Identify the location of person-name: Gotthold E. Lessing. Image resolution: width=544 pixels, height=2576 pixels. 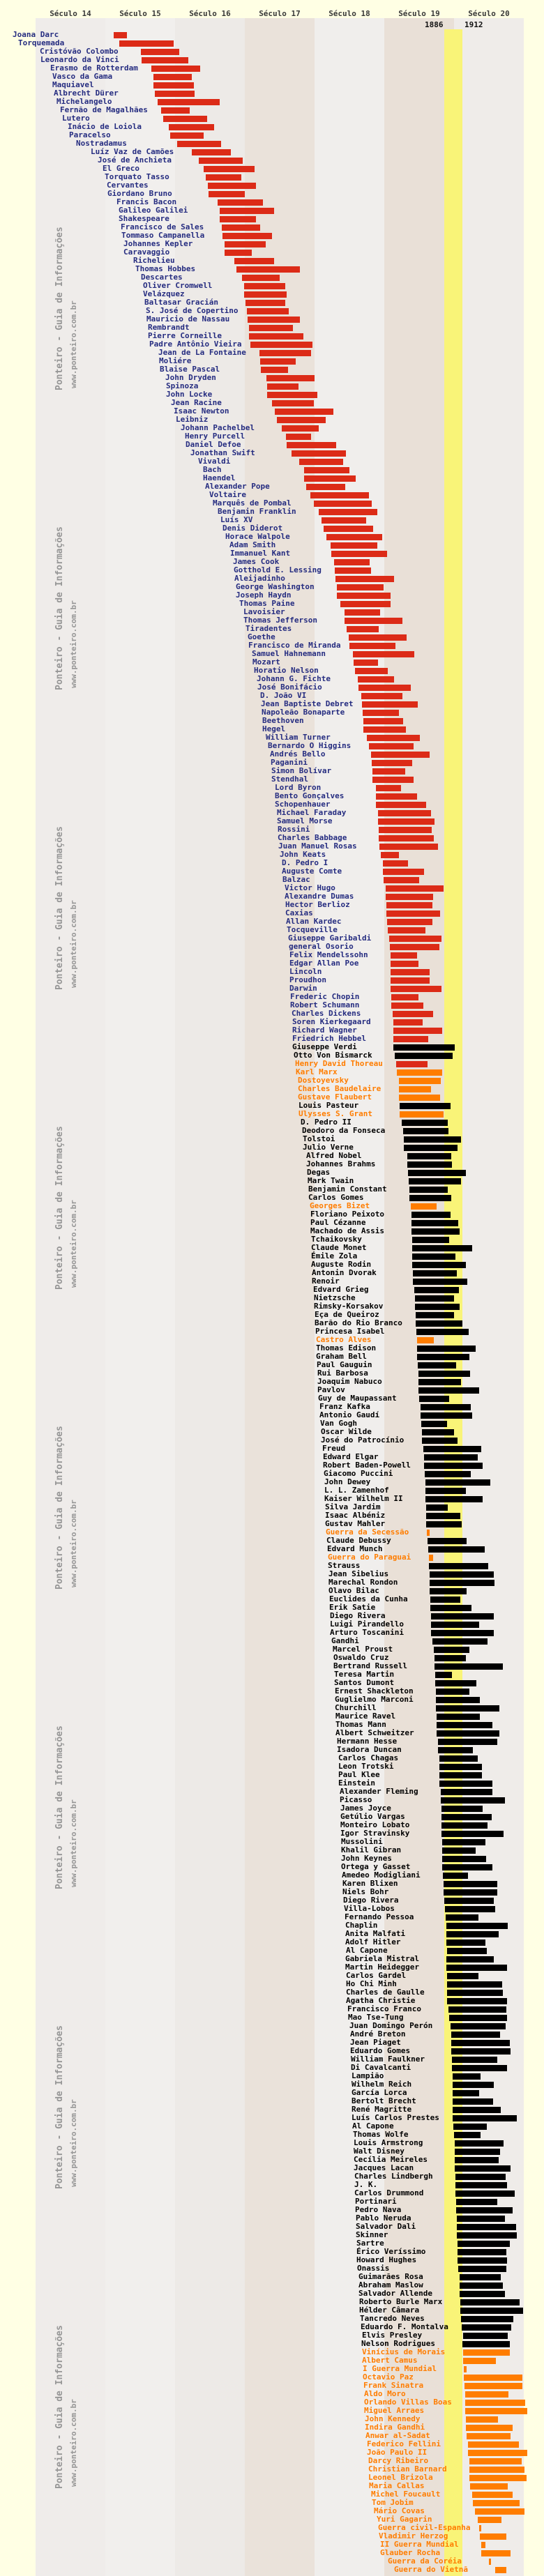
(278, 569).